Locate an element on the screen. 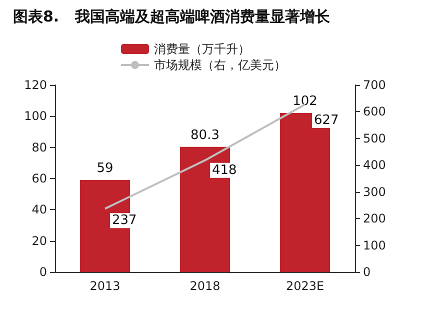 This screenshot has width=427, height=320. data-label: 237 is located at coordinates (124, 220).